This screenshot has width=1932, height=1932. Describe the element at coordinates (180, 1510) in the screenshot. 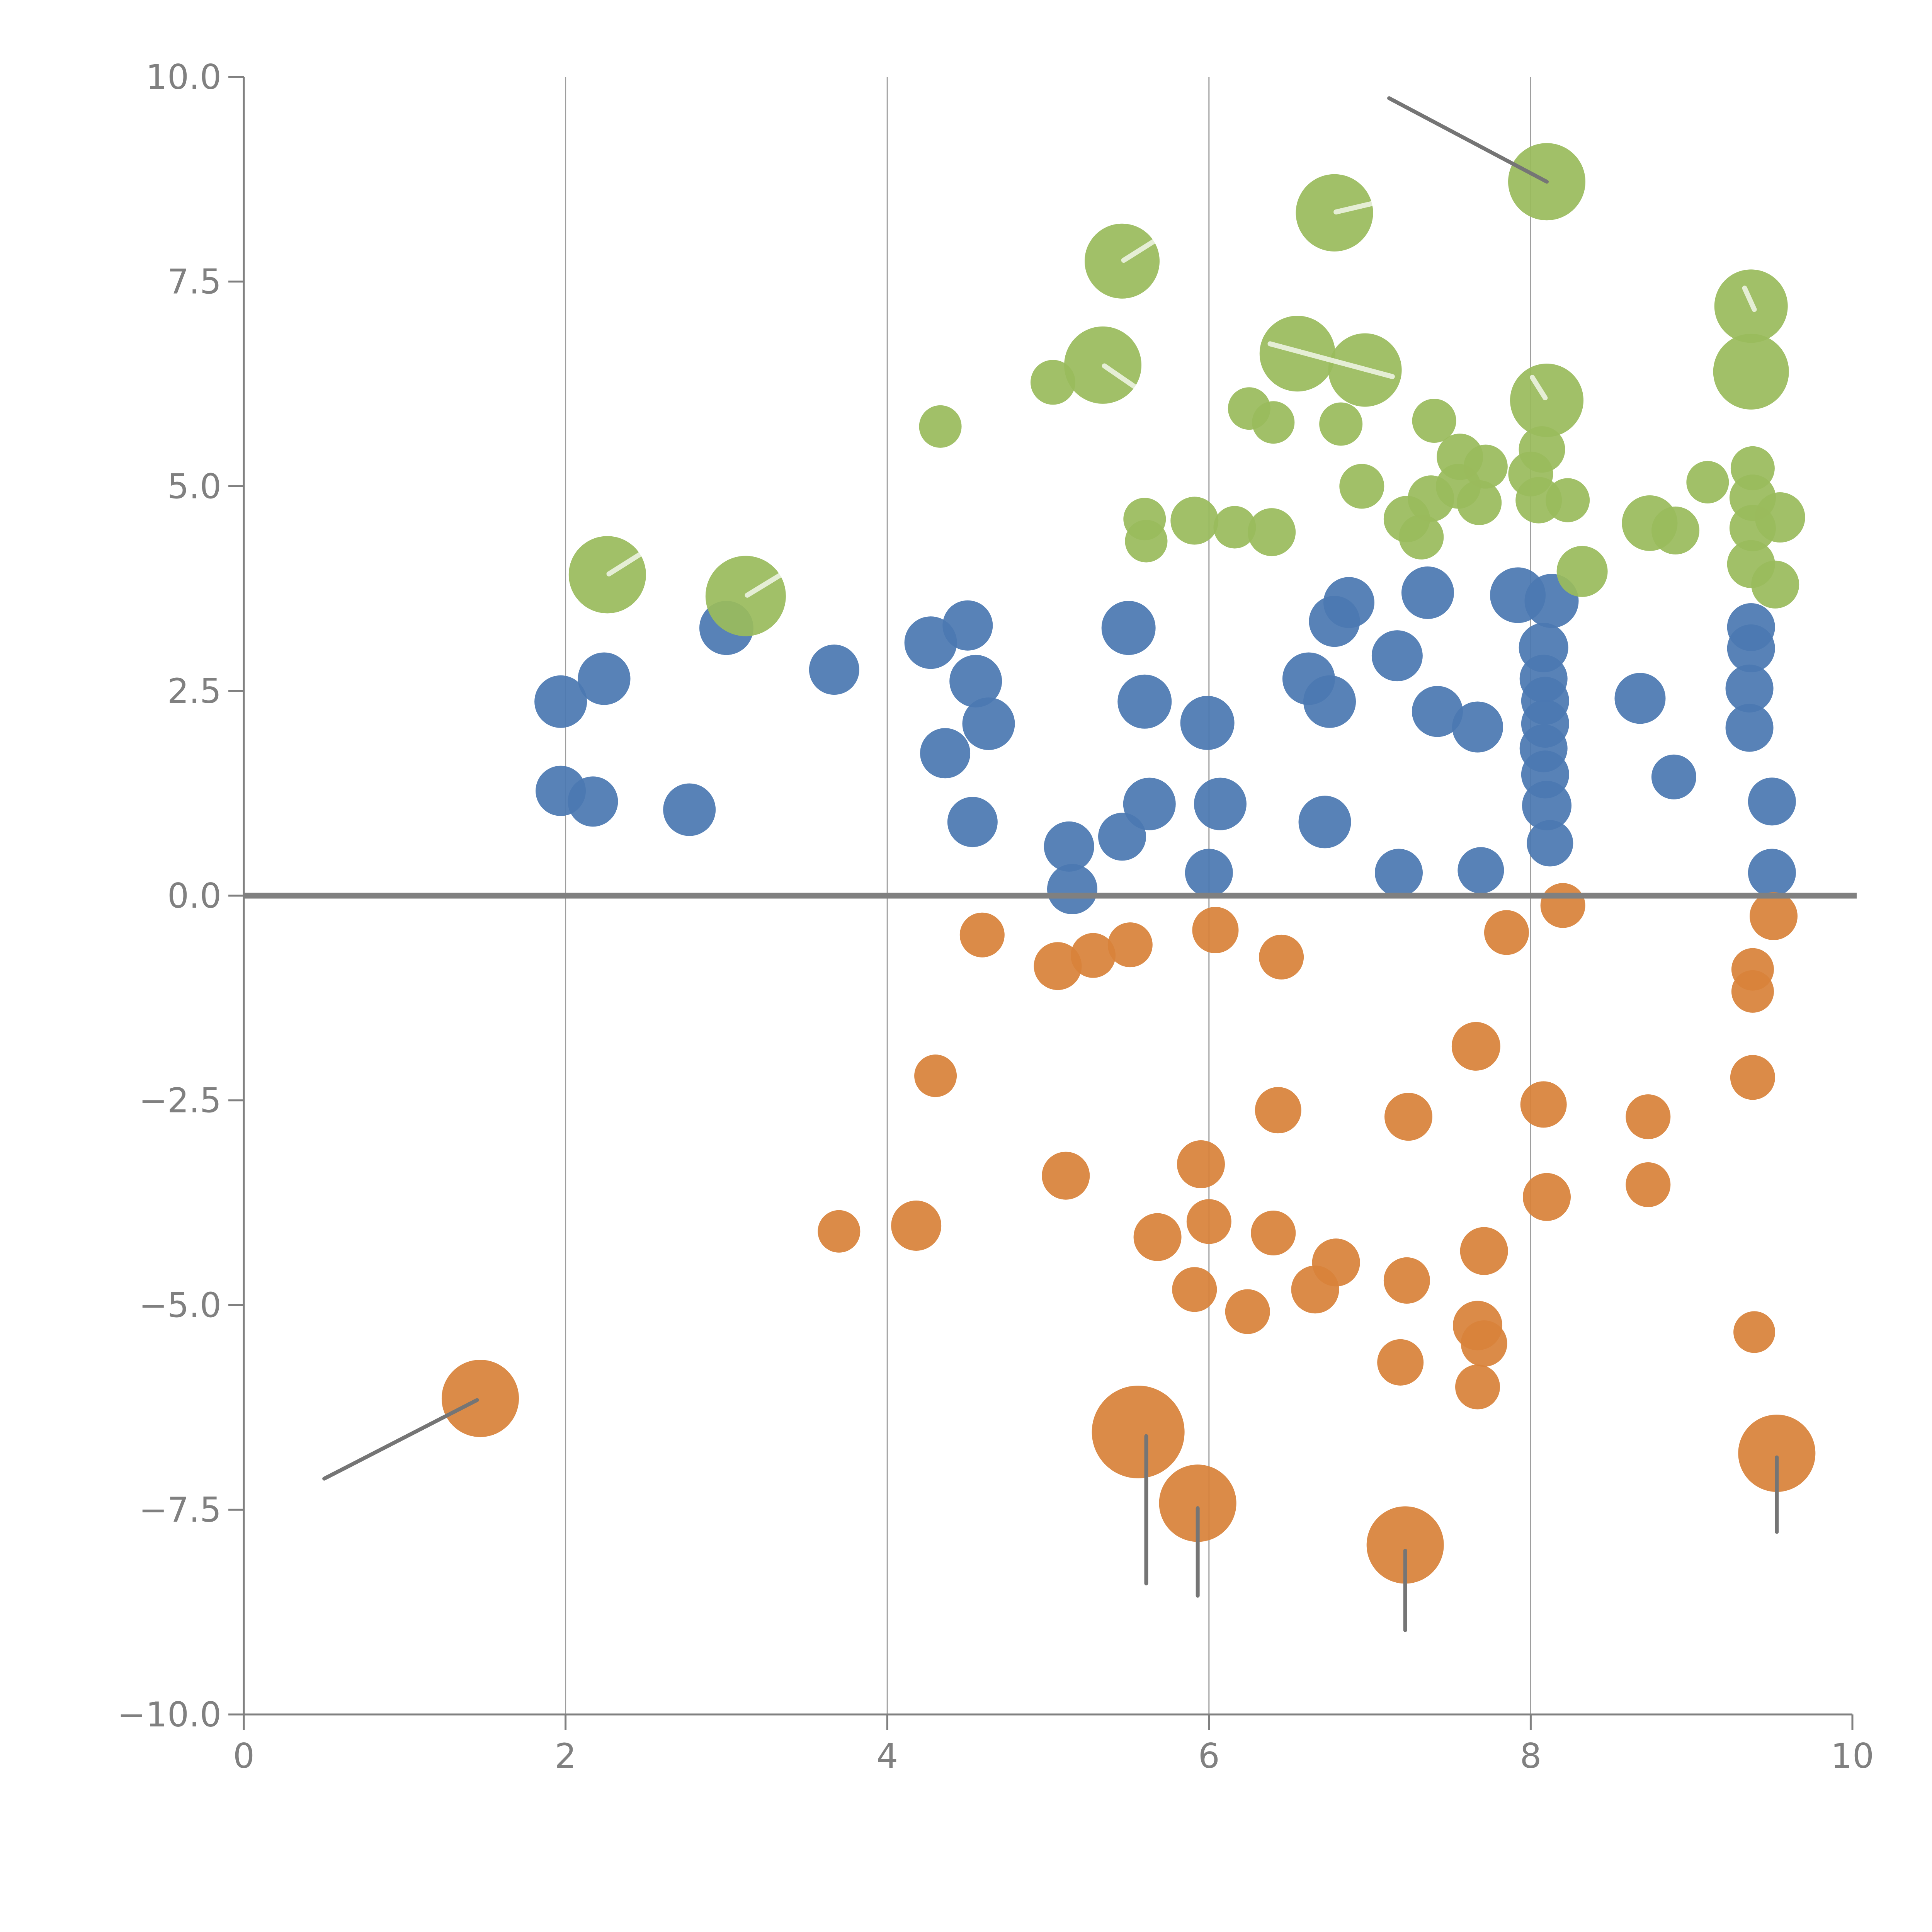

I see `y-tick-label: −7.5` at that location.